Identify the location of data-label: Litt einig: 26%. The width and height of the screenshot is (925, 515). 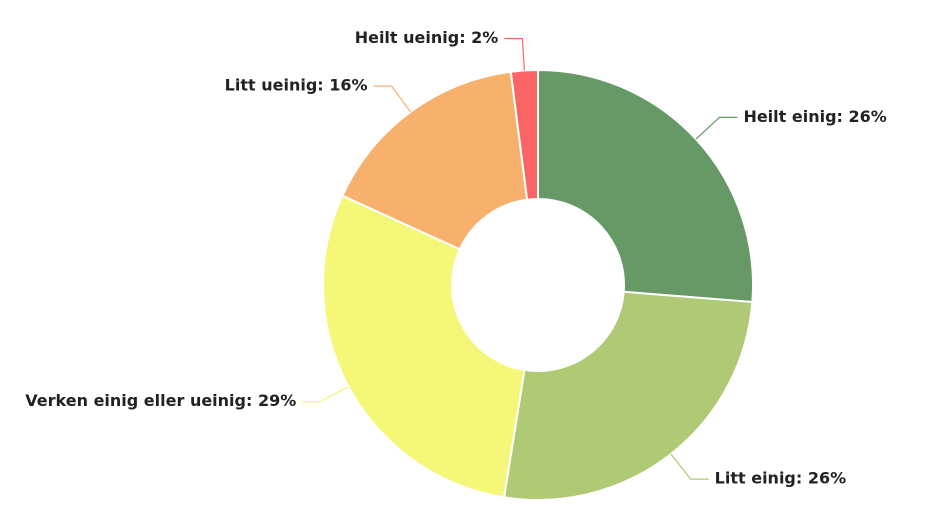
(780, 478).